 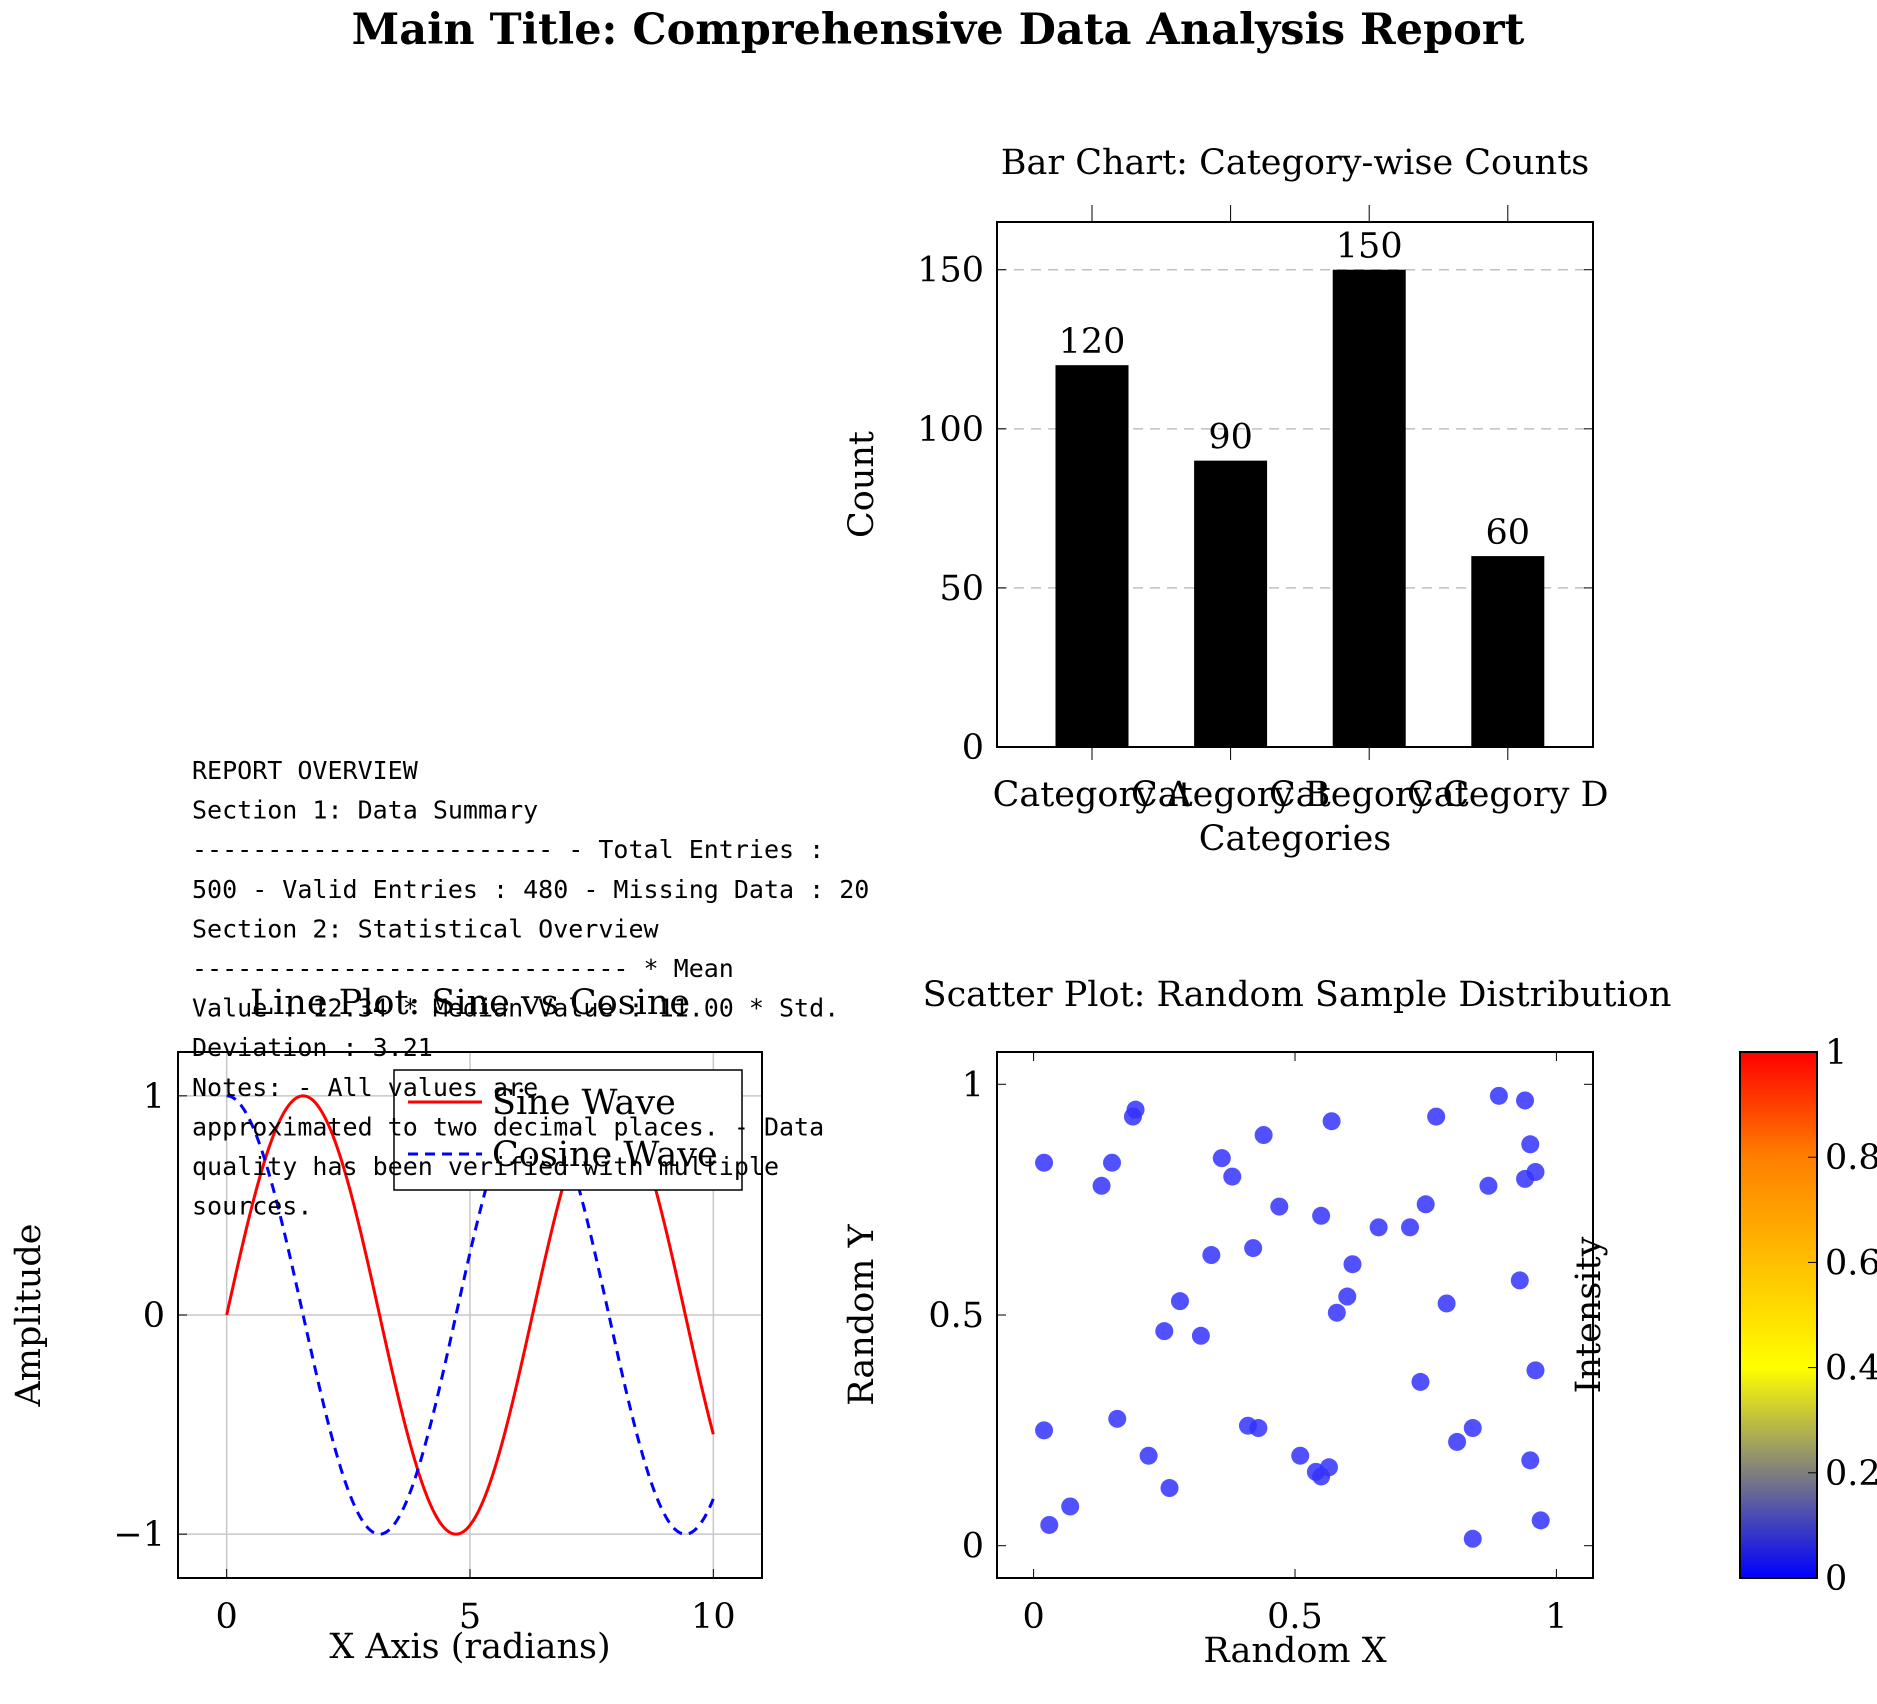 What do you see at coordinates (154, 1097) in the screenshot?
I see `line-y-tick-label: 1` at bounding box center [154, 1097].